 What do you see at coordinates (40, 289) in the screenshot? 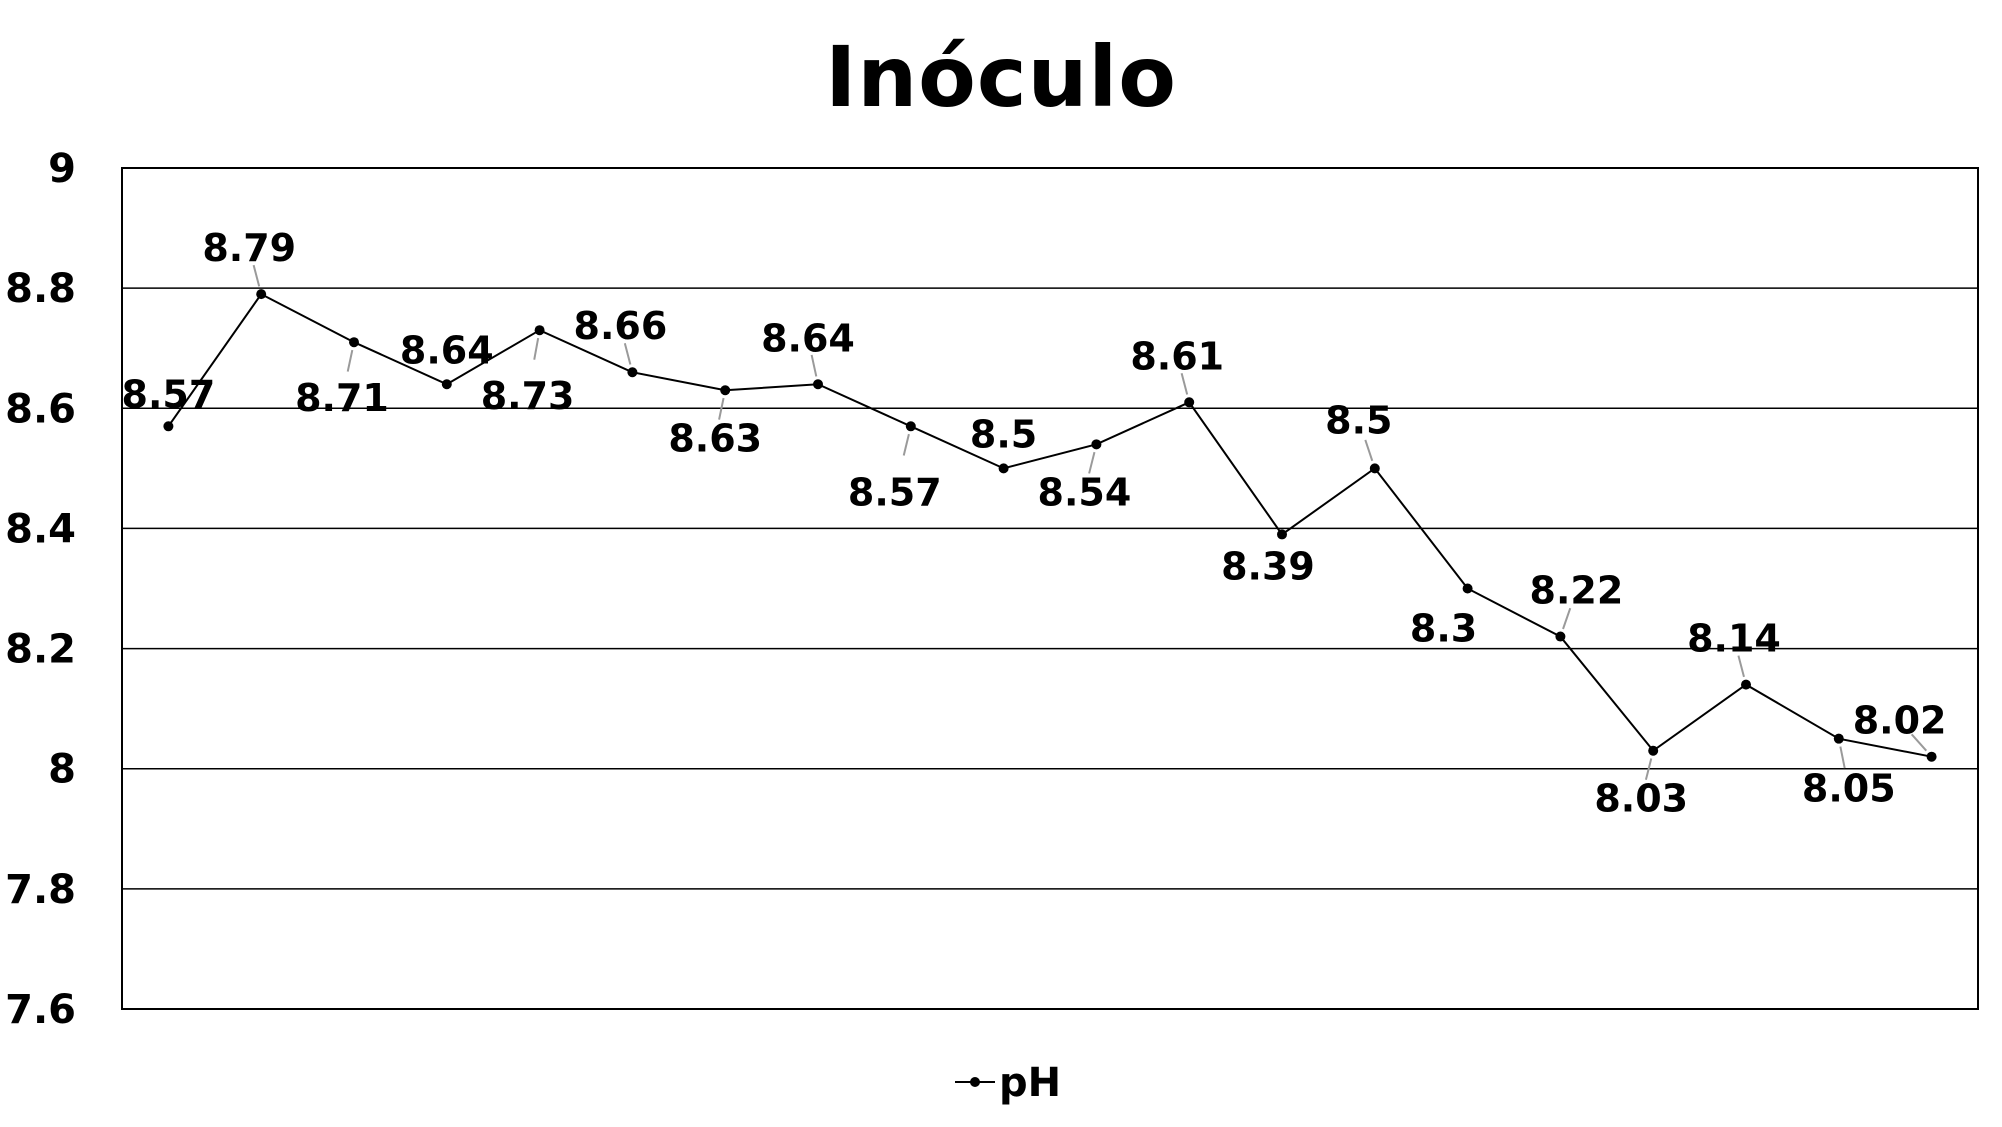
I see `y-tick-label: 8.8` at bounding box center [40, 289].